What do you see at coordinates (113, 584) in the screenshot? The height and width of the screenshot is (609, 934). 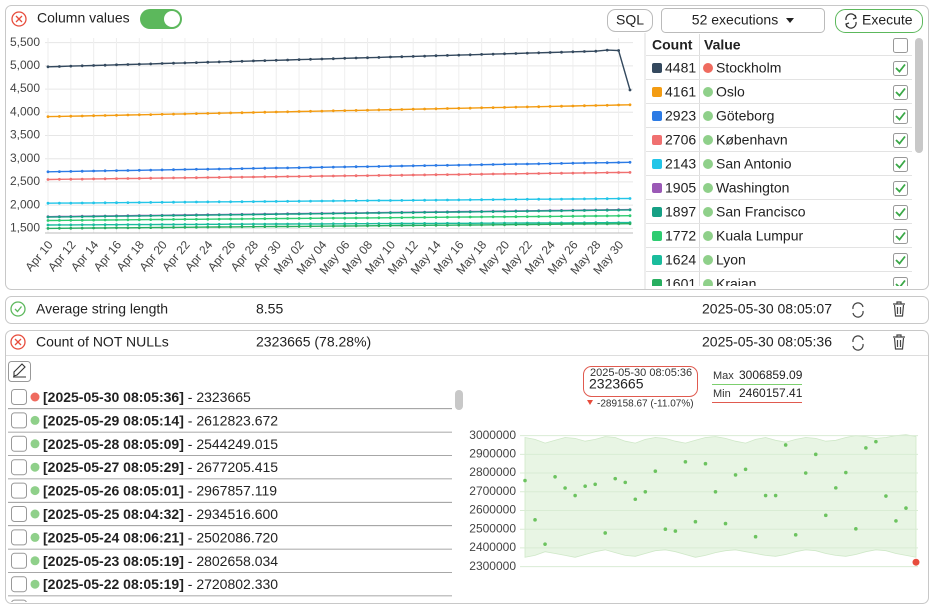 I see `history-time: [2025-05-22 08:05:19]` at bounding box center [113, 584].